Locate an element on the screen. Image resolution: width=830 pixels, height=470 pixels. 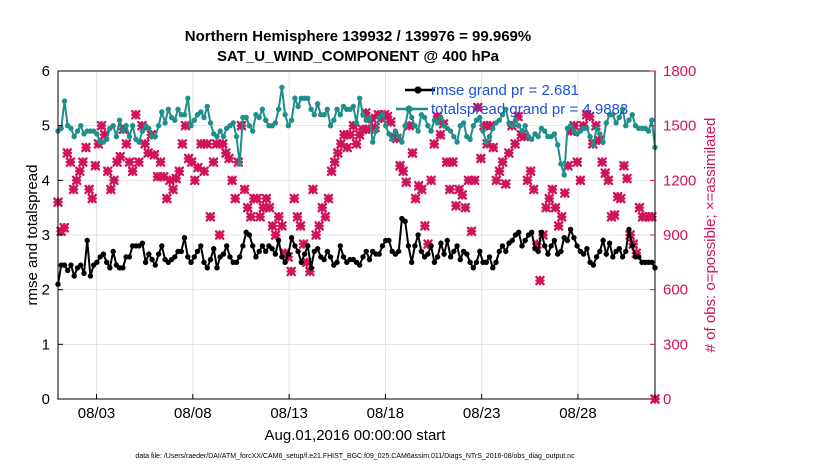
legend-spread-marker is located at coordinates (409, 109).